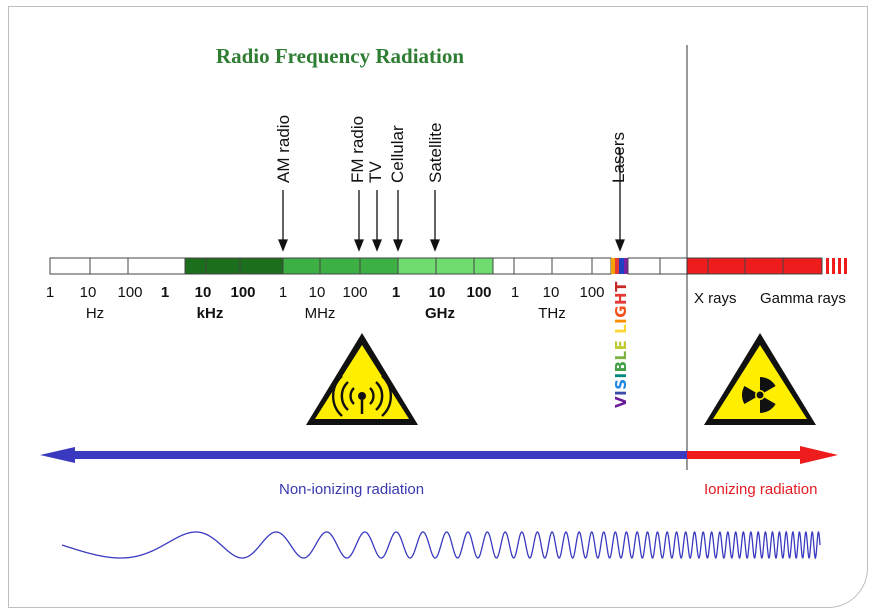 The height and width of the screenshot is (608, 875). What do you see at coordinates (761, 489) in the screenshot?
I see `ionizing-label: Ionizing radiation` at bounding box center [761, 489].